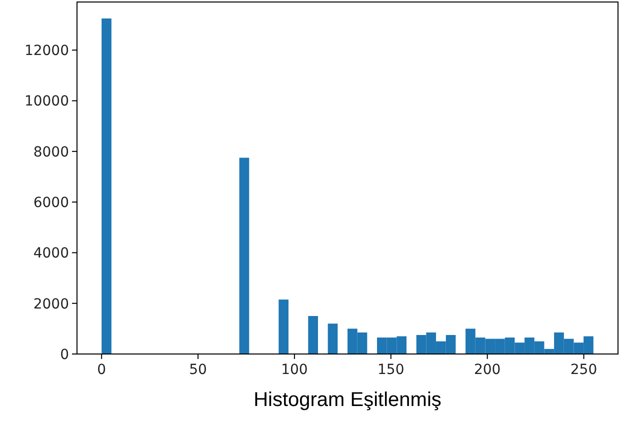 This screenshot has height=428, width=621. I want to click on x-axis-title: Histogram Eşitlenmiş, so click(348, 400).